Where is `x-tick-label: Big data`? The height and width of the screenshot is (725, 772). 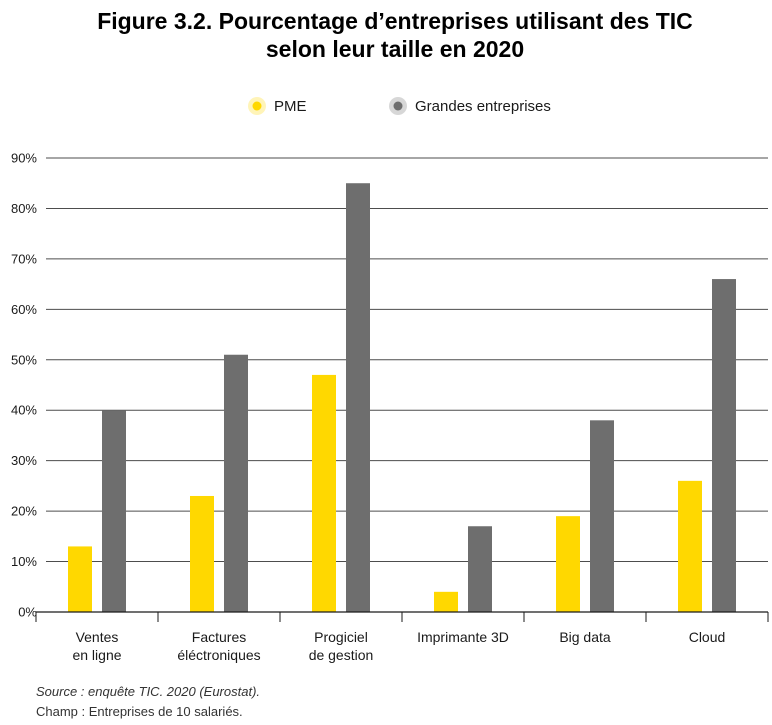
x-tick-label: Big data is located at coordinates (585, 637).